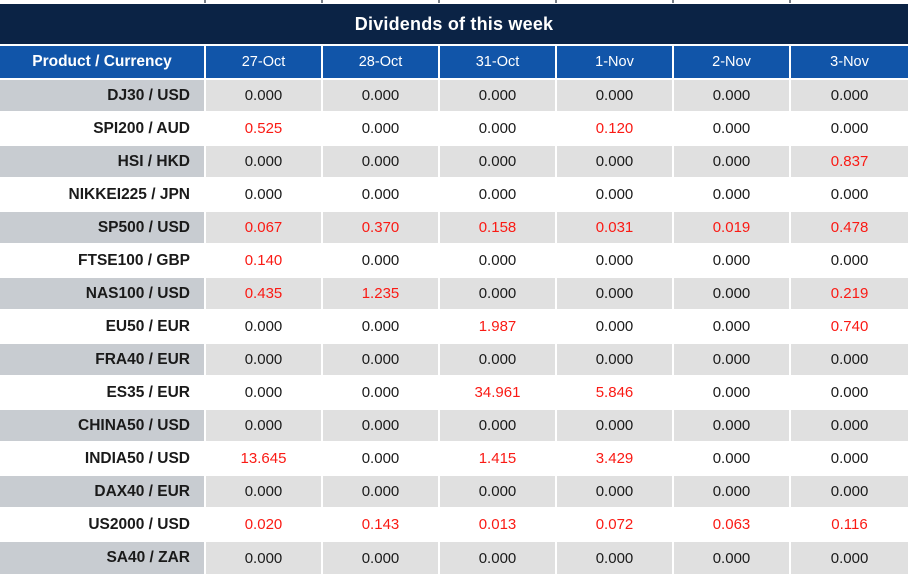  I want to click on value-cell: 0.435, so click(263, 293).